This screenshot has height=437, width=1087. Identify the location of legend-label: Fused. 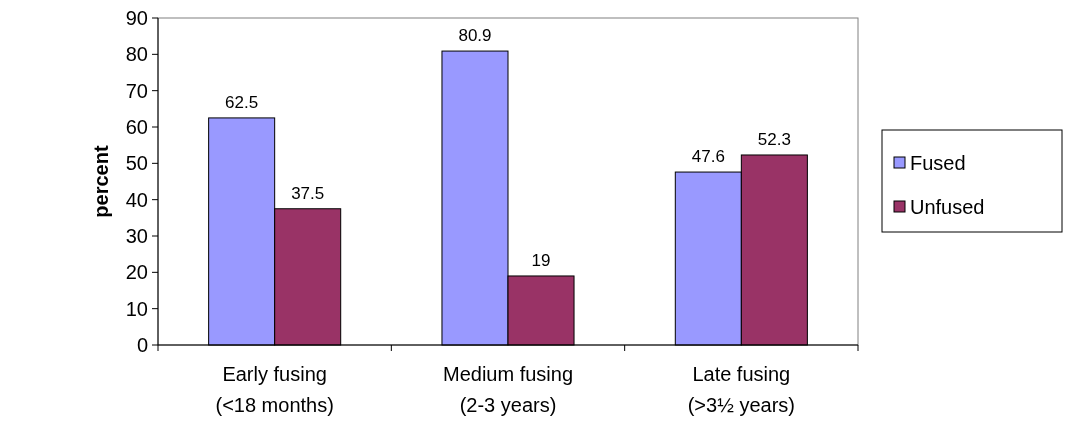
(938, 163).